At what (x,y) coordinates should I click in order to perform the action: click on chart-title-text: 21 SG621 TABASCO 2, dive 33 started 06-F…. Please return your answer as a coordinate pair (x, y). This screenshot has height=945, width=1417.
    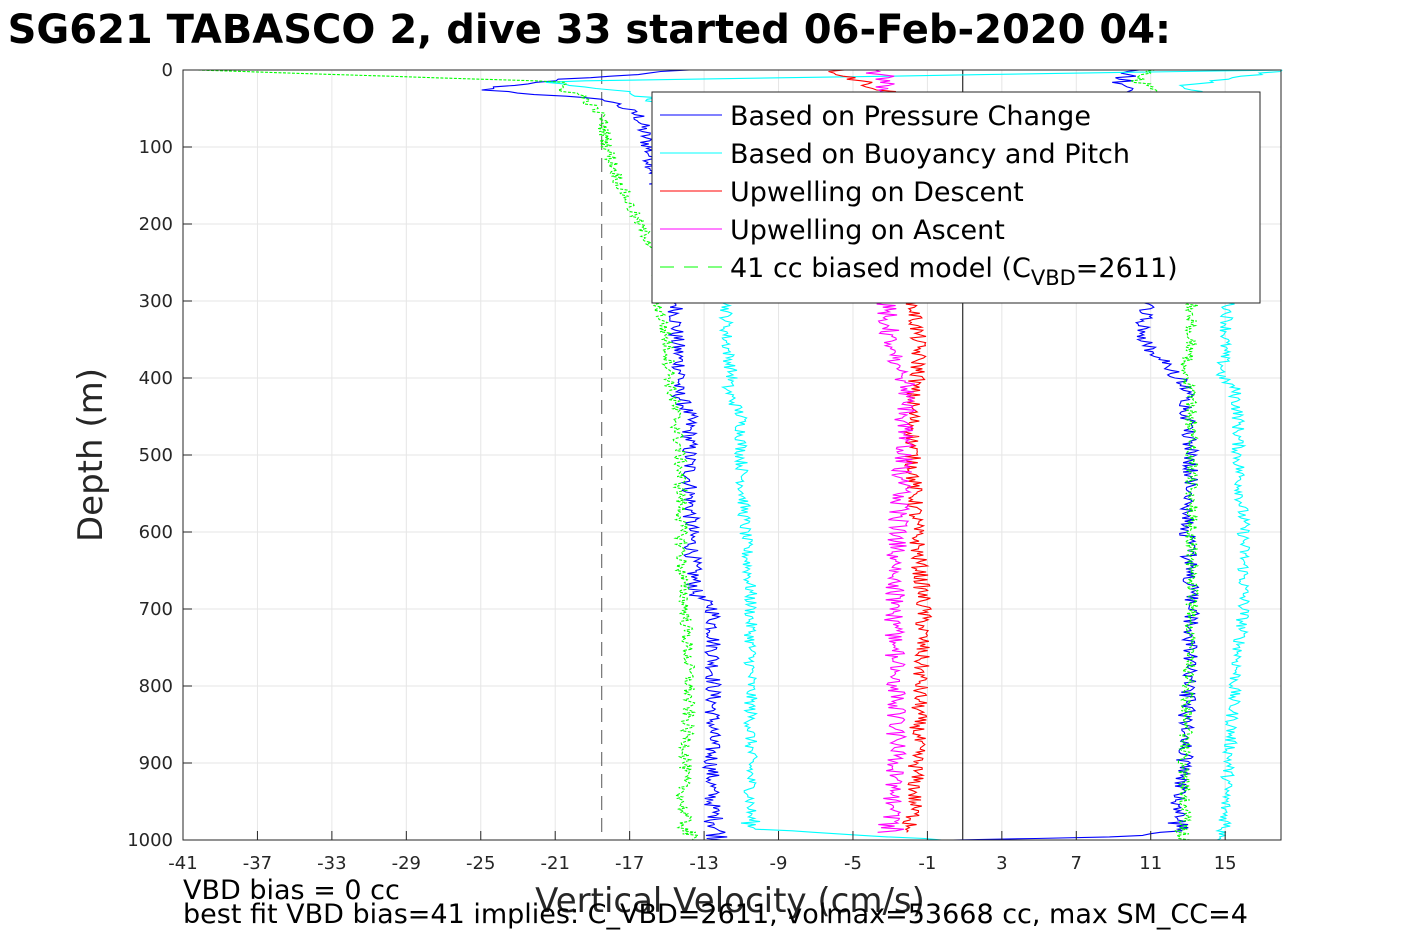
    Looking at the image, I should click on (586, 30).